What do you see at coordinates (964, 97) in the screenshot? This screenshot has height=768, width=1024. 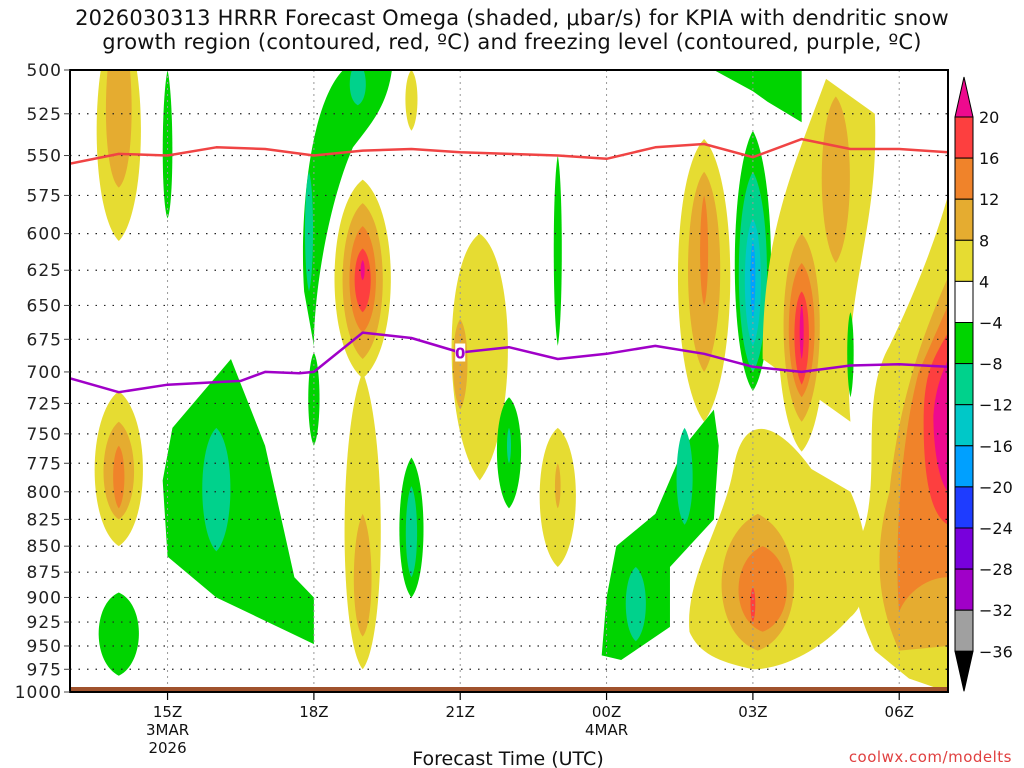 I see `colorbar-max-arrow` at bounding box center [964, 97].